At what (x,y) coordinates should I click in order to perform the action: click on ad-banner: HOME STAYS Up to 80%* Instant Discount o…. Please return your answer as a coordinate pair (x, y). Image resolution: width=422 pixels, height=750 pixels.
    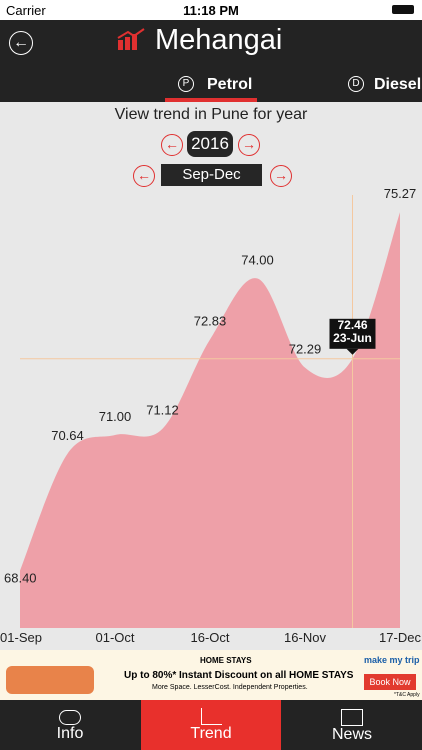
    Looking at the image, I should click on (211, 675).